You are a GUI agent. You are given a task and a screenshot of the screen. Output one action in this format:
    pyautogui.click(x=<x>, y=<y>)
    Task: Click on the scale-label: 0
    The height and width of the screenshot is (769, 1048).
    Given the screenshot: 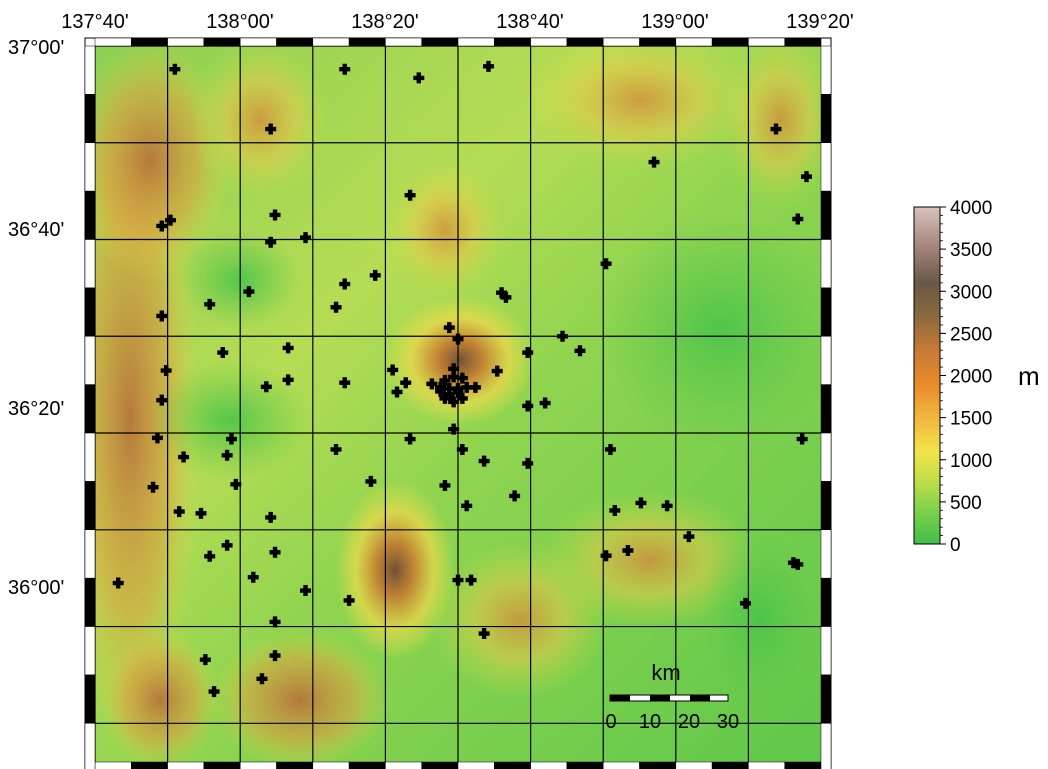 What is the action you would take?
    pyautogui.click(x=610, y=722)
    